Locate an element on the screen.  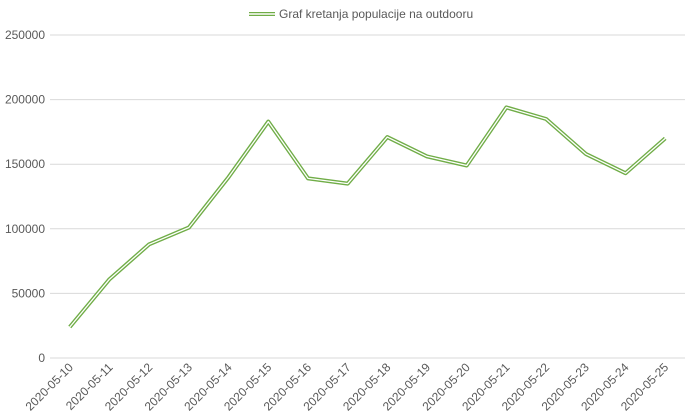
y-tick-label: 100000 is located at coordinates (25, 229).